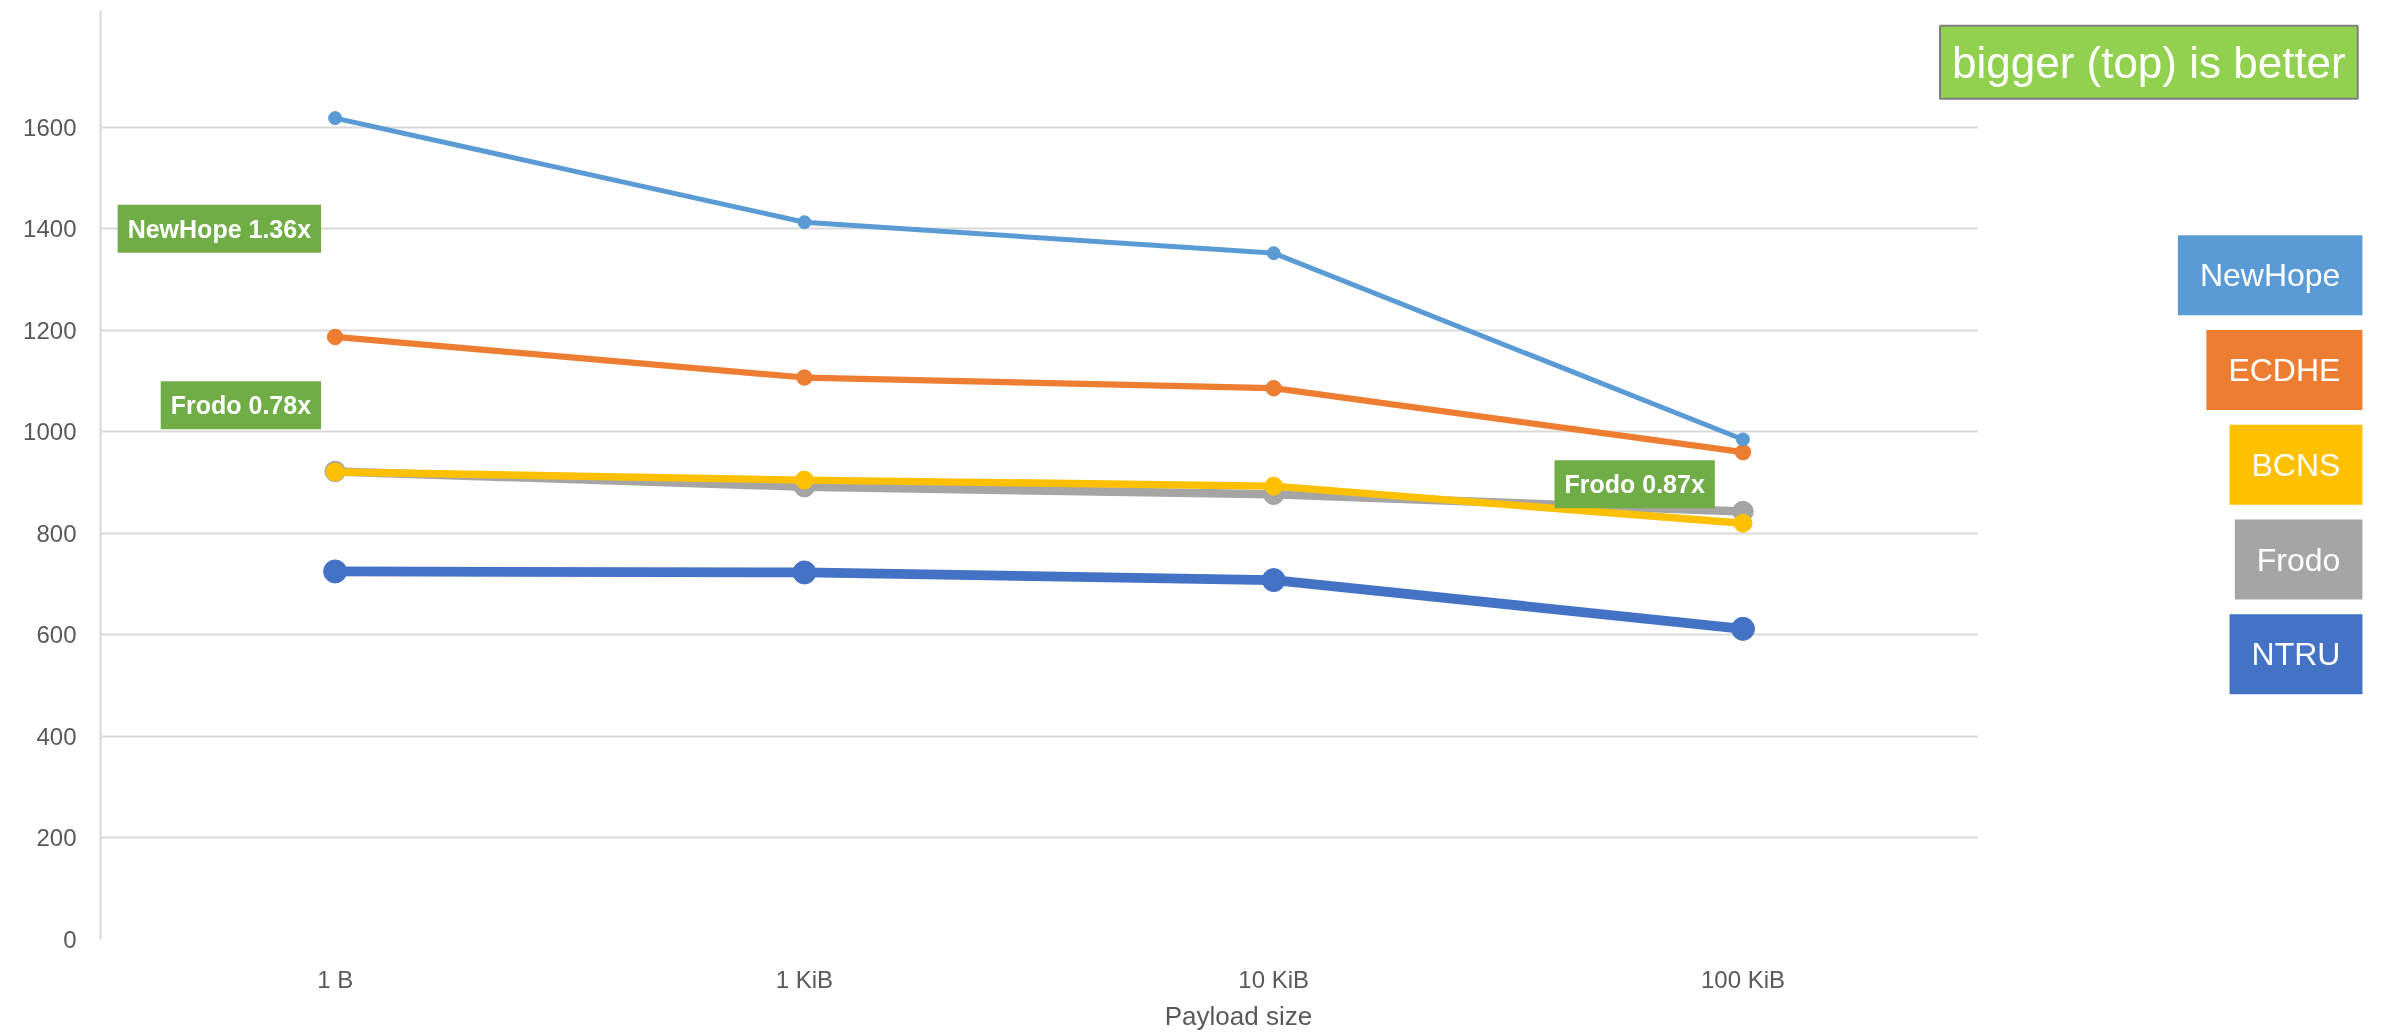 Image resolution: width=2388 pixels, height=1033 pixels. Describe the element at coordinates (50, 127) in the screenshot. I see `y-tick-label: 1600` at that location.